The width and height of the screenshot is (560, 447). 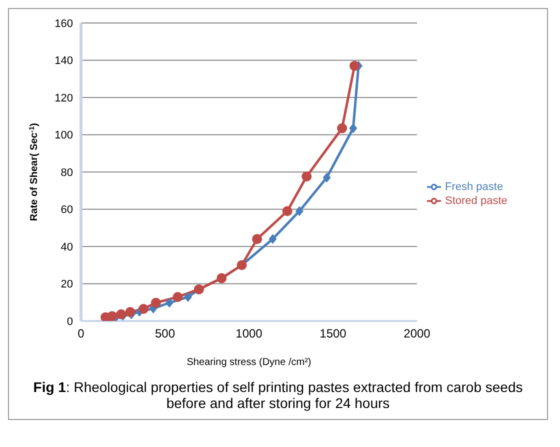 What do you see at coordinates (474, 186) in the screenshot?
I see `legend-label: Fresh paste` at bounding box center [474, 186].